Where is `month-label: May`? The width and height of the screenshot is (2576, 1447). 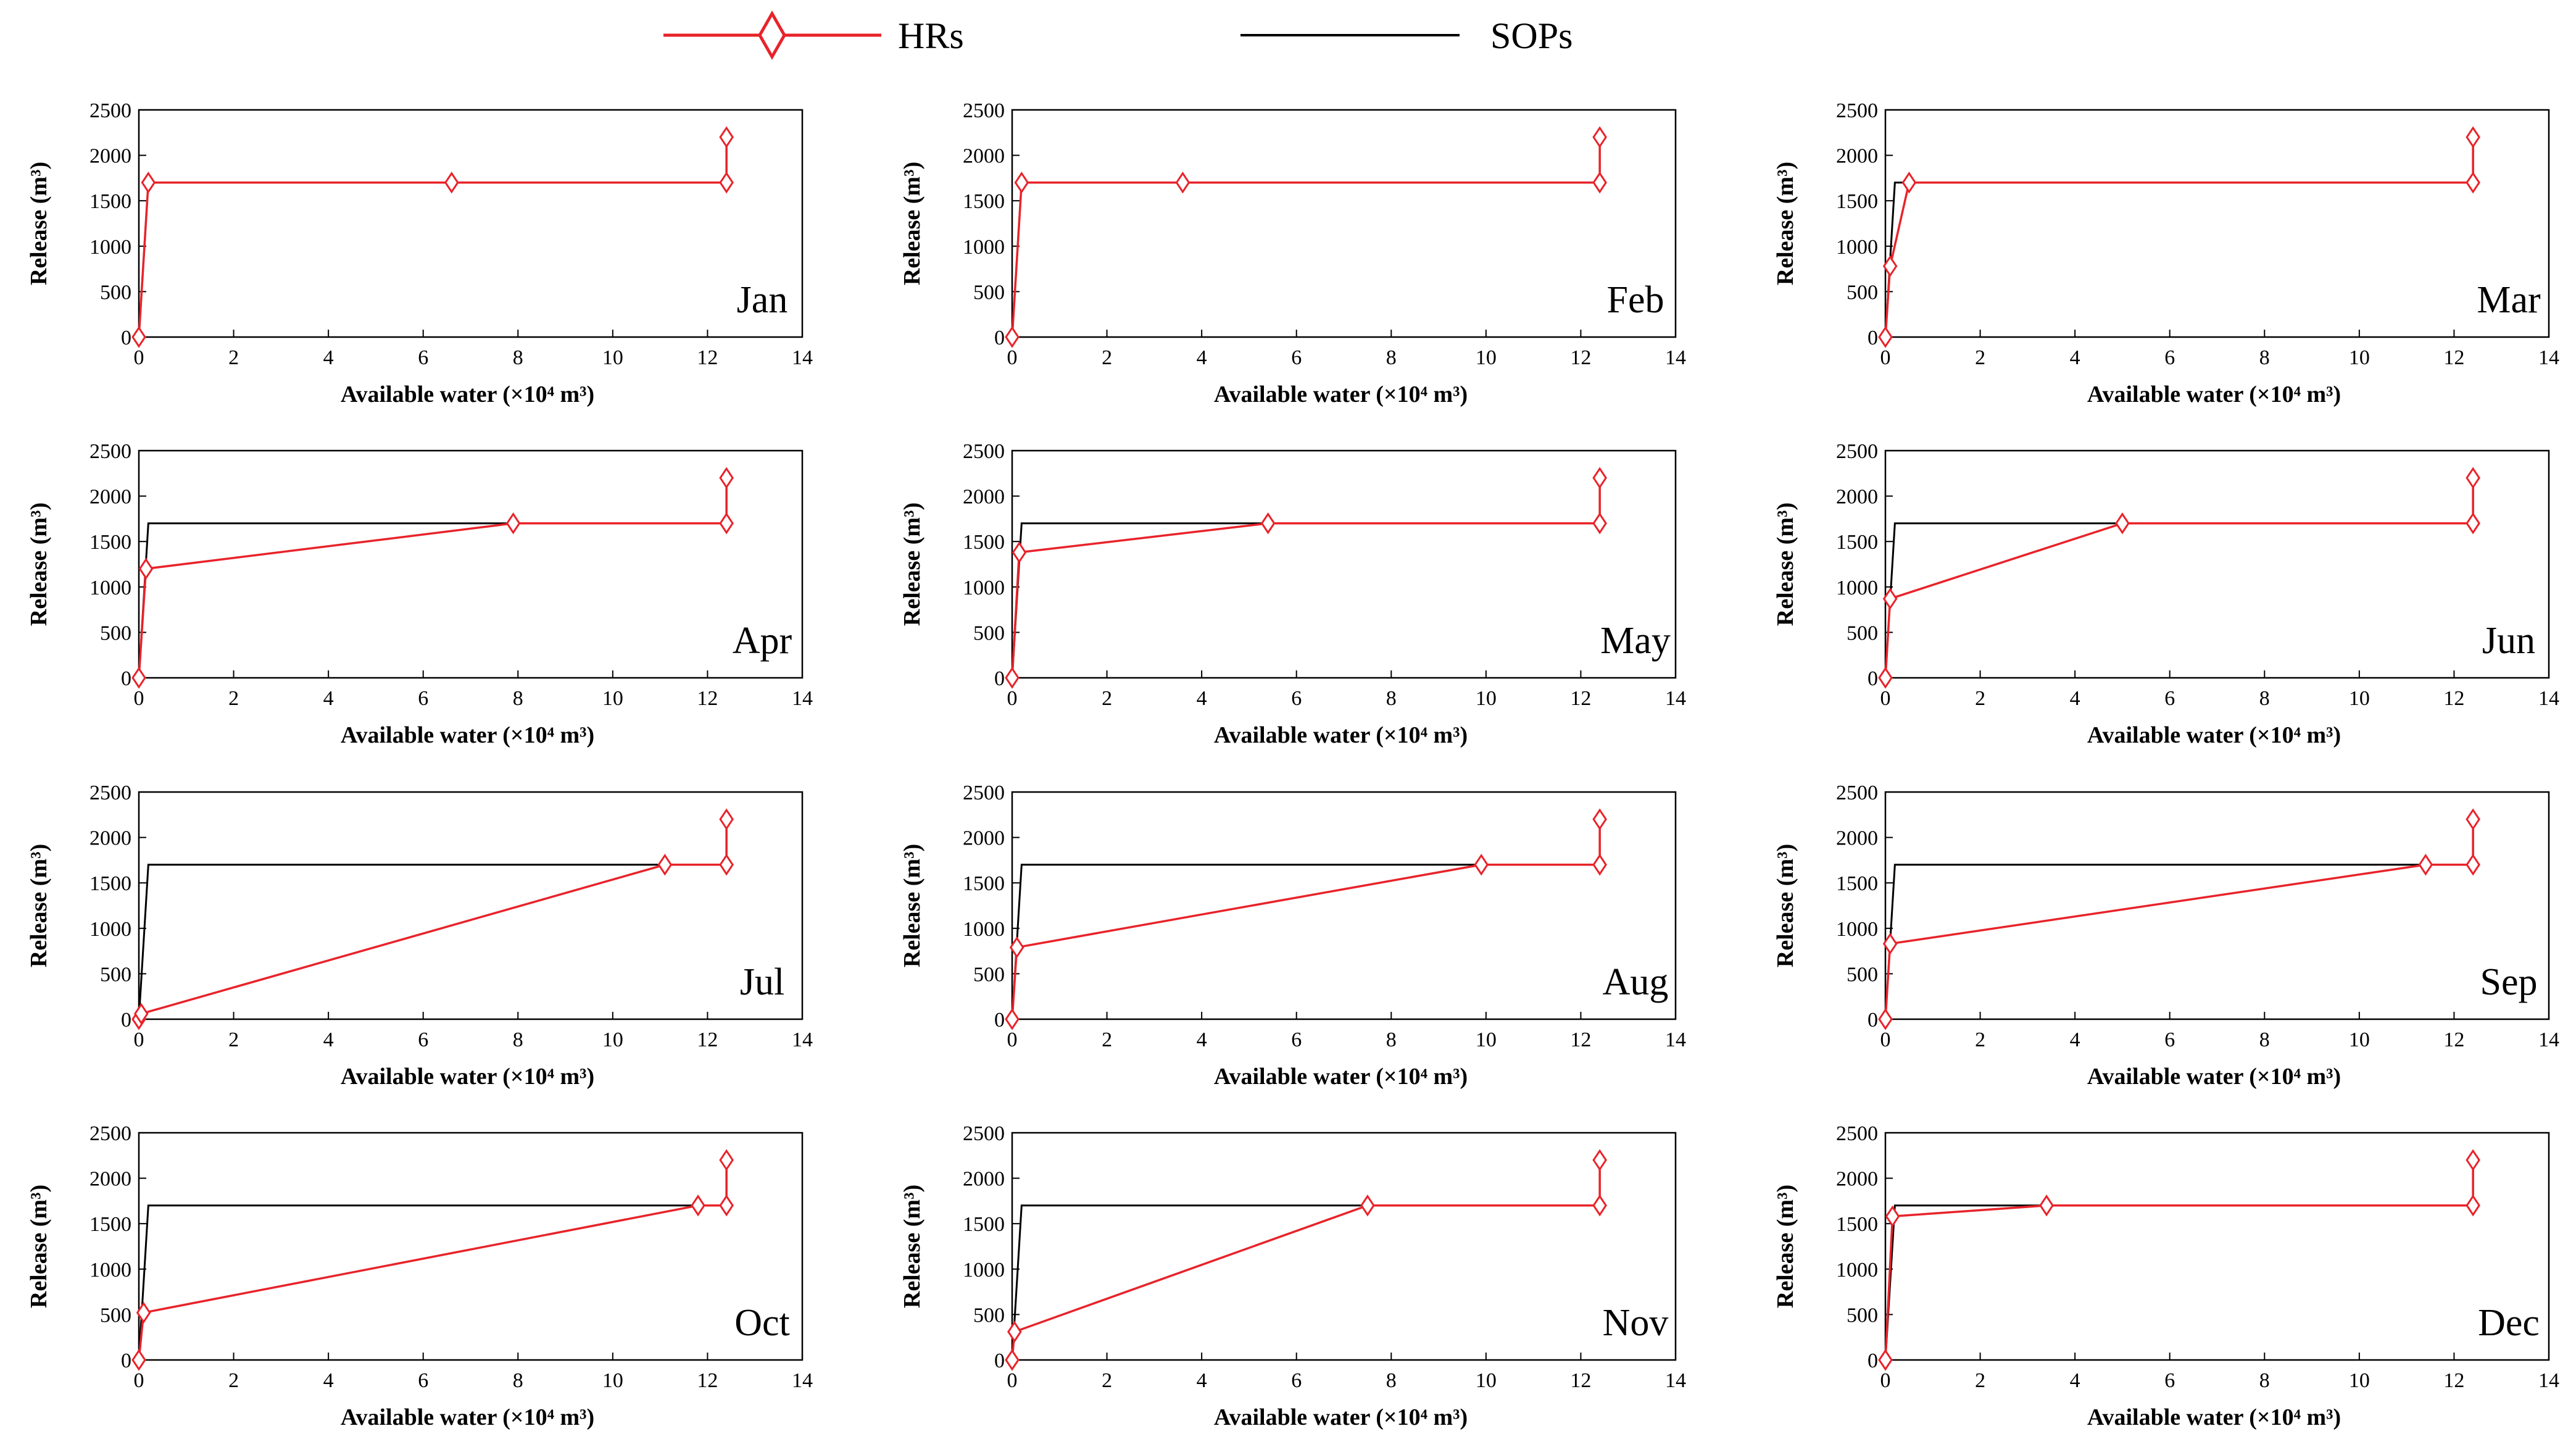
month-label: May is located at coordinates (1636, 641).